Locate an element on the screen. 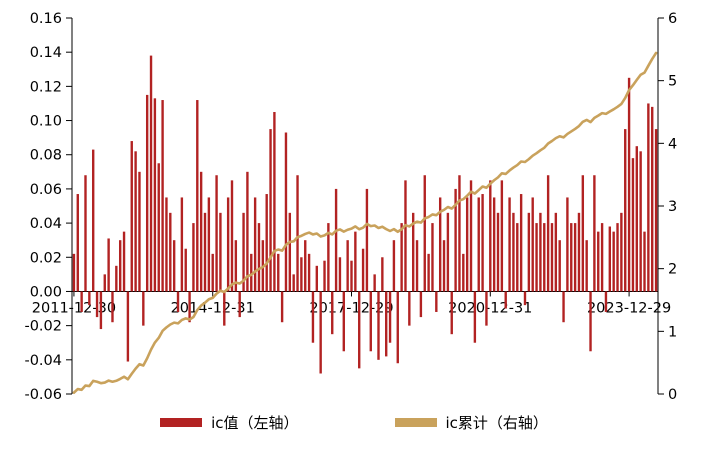 Image resolution: width=708 pixels, height=450 pixels. left-axis-tick-label: 0.00 is located at coordinates (46, 292).